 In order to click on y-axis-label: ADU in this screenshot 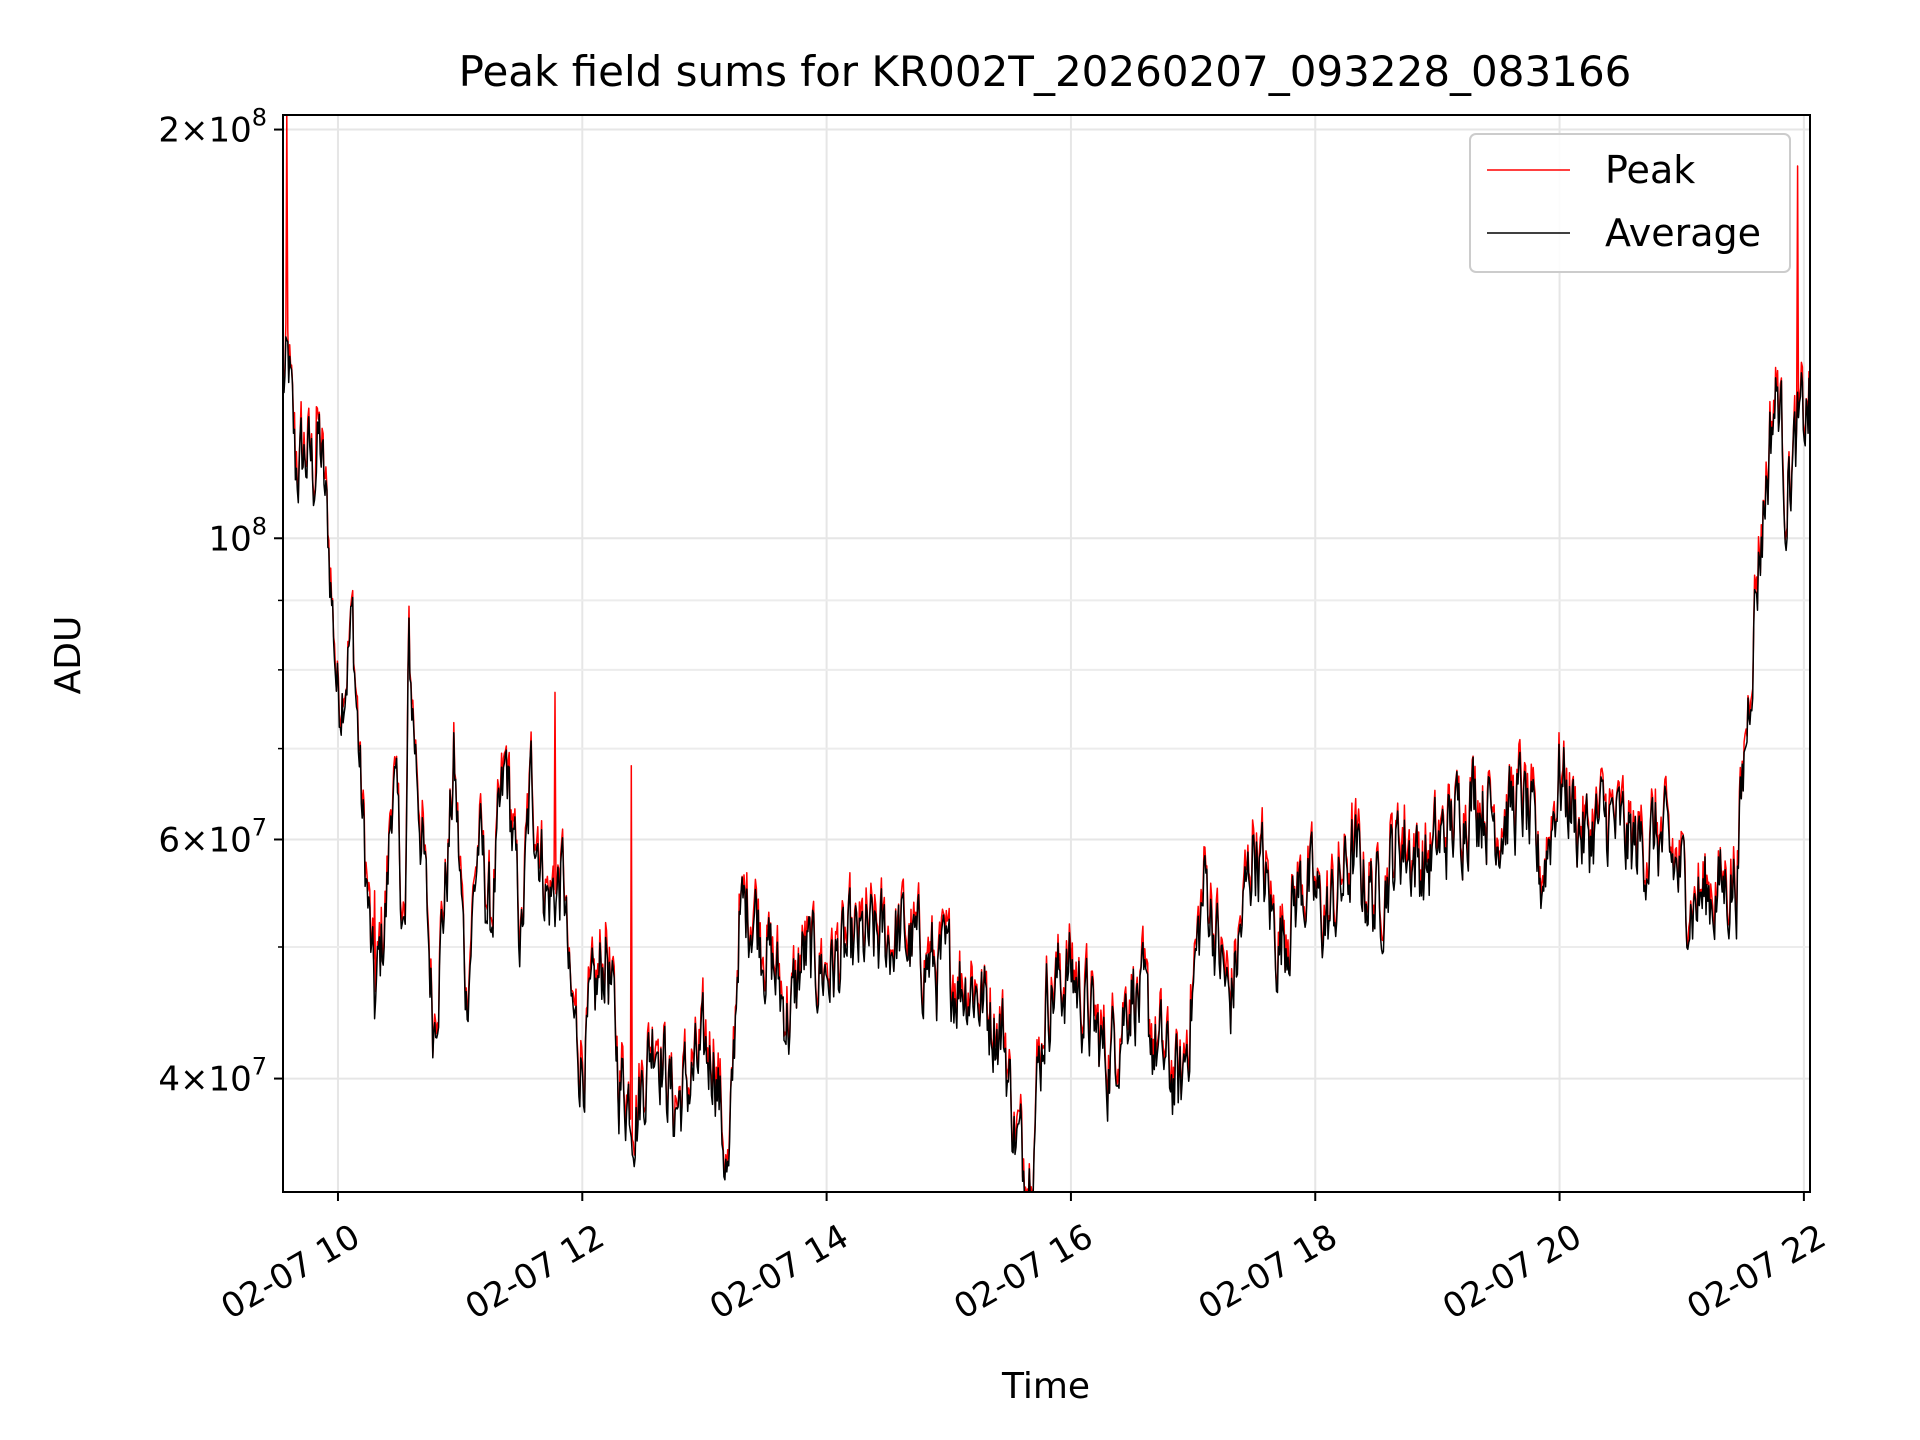, I will do `click(68, 655)`.